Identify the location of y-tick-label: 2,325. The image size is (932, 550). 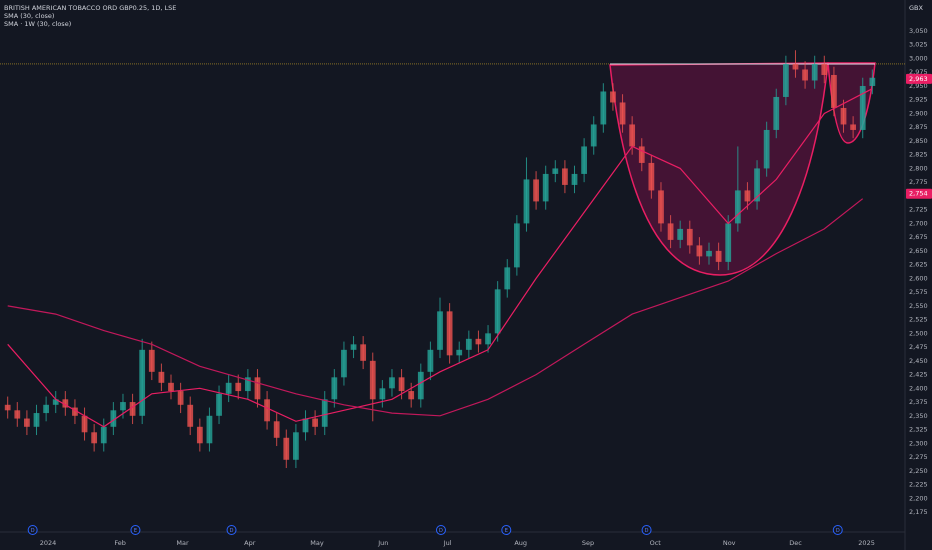
(918, 430).